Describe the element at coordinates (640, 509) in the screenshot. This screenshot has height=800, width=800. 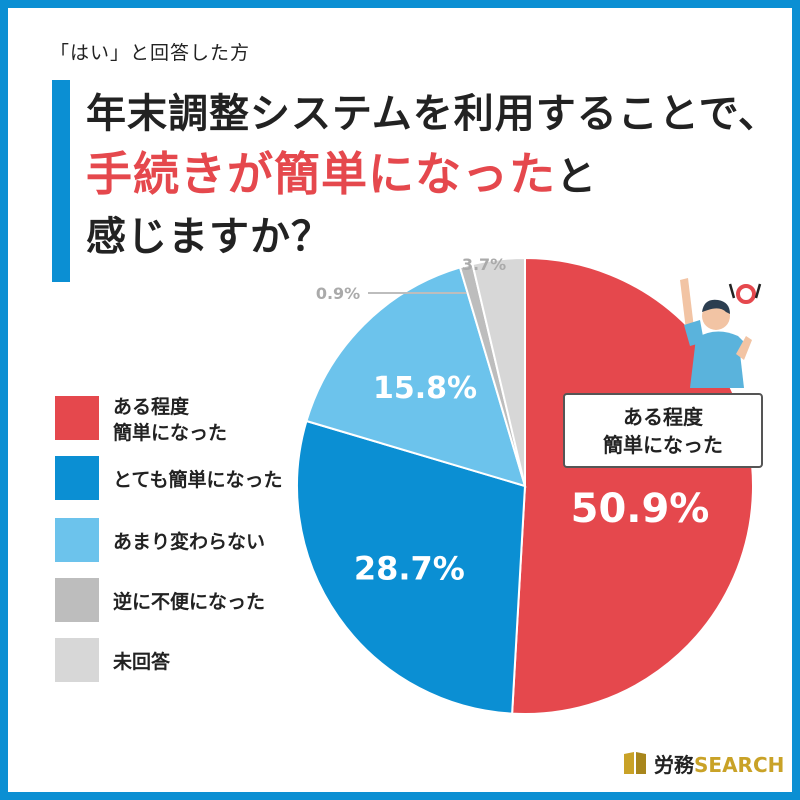
I see `slice-value-label: 50.9%` at that location.